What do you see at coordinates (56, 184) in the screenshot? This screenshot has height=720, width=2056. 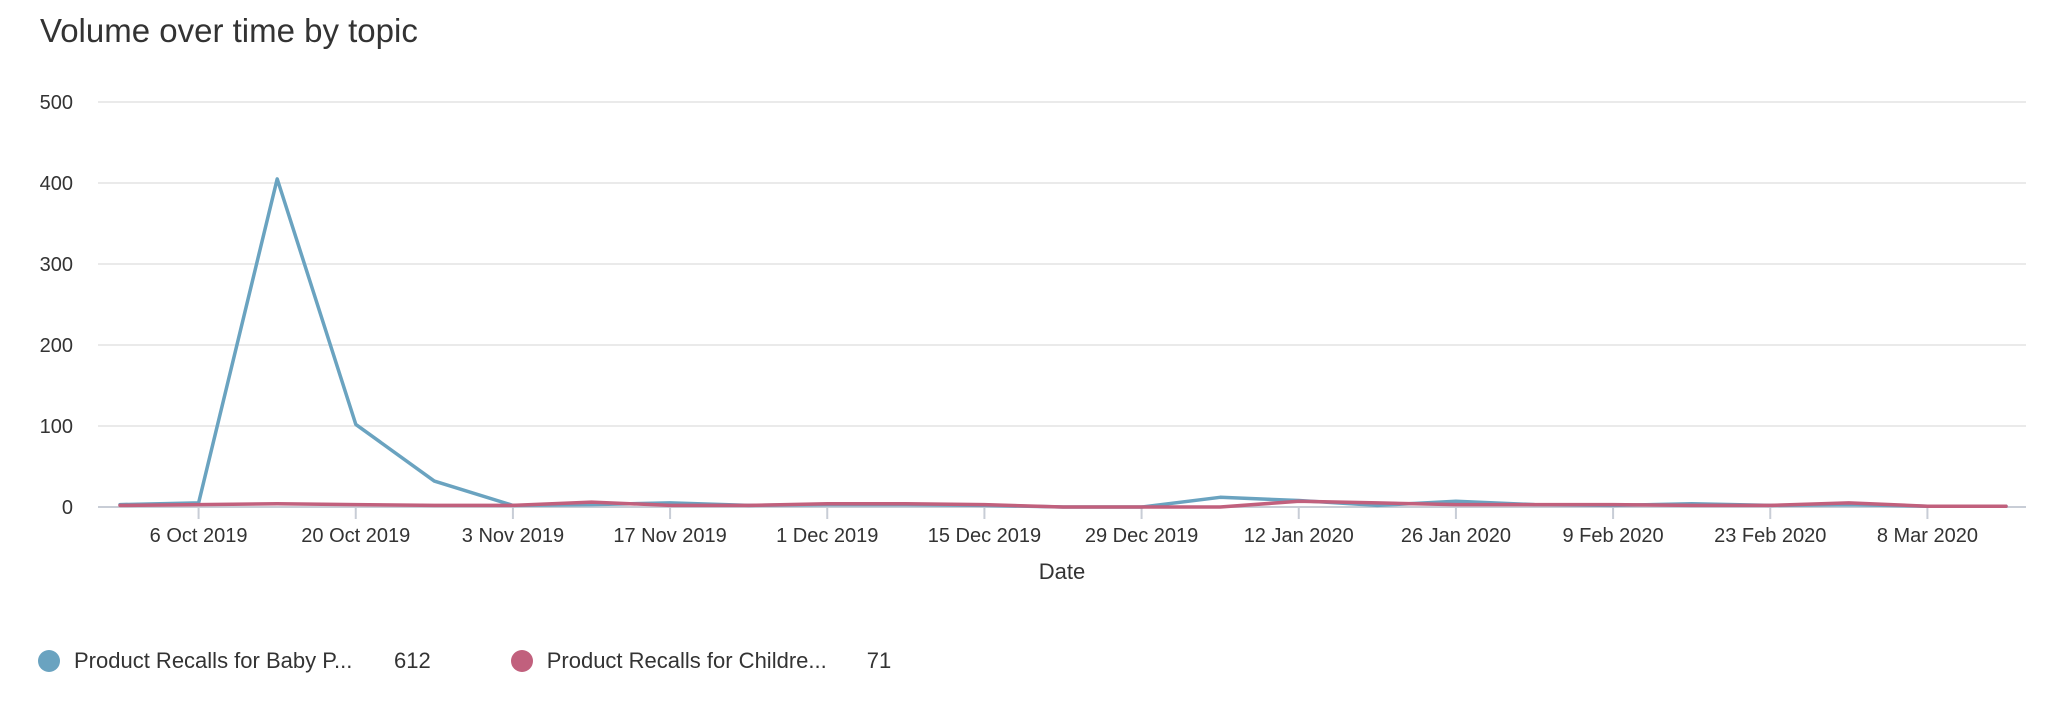 I see `y-tick-label: 400` at bounding box center [56, 184].